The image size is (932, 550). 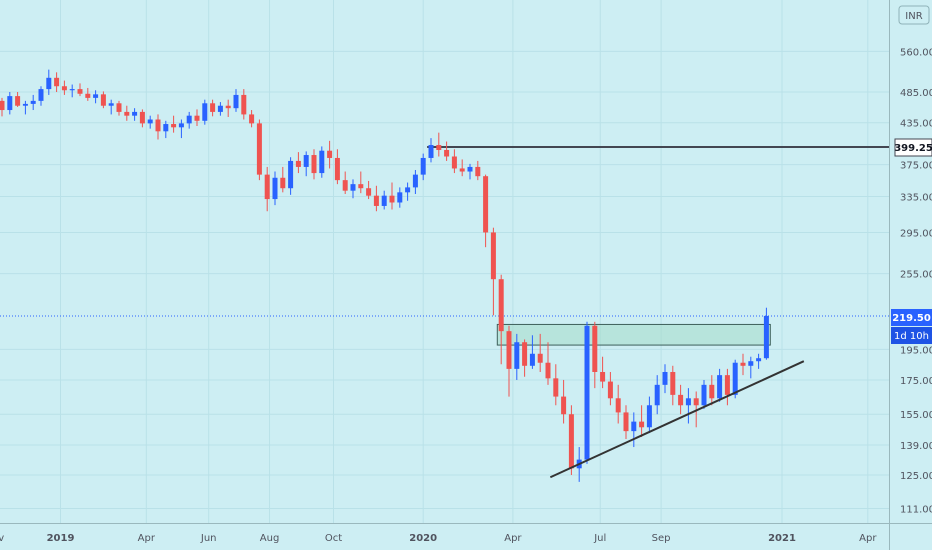 I want to click on last-price-text: 219.50, so click(x=911, y=318).